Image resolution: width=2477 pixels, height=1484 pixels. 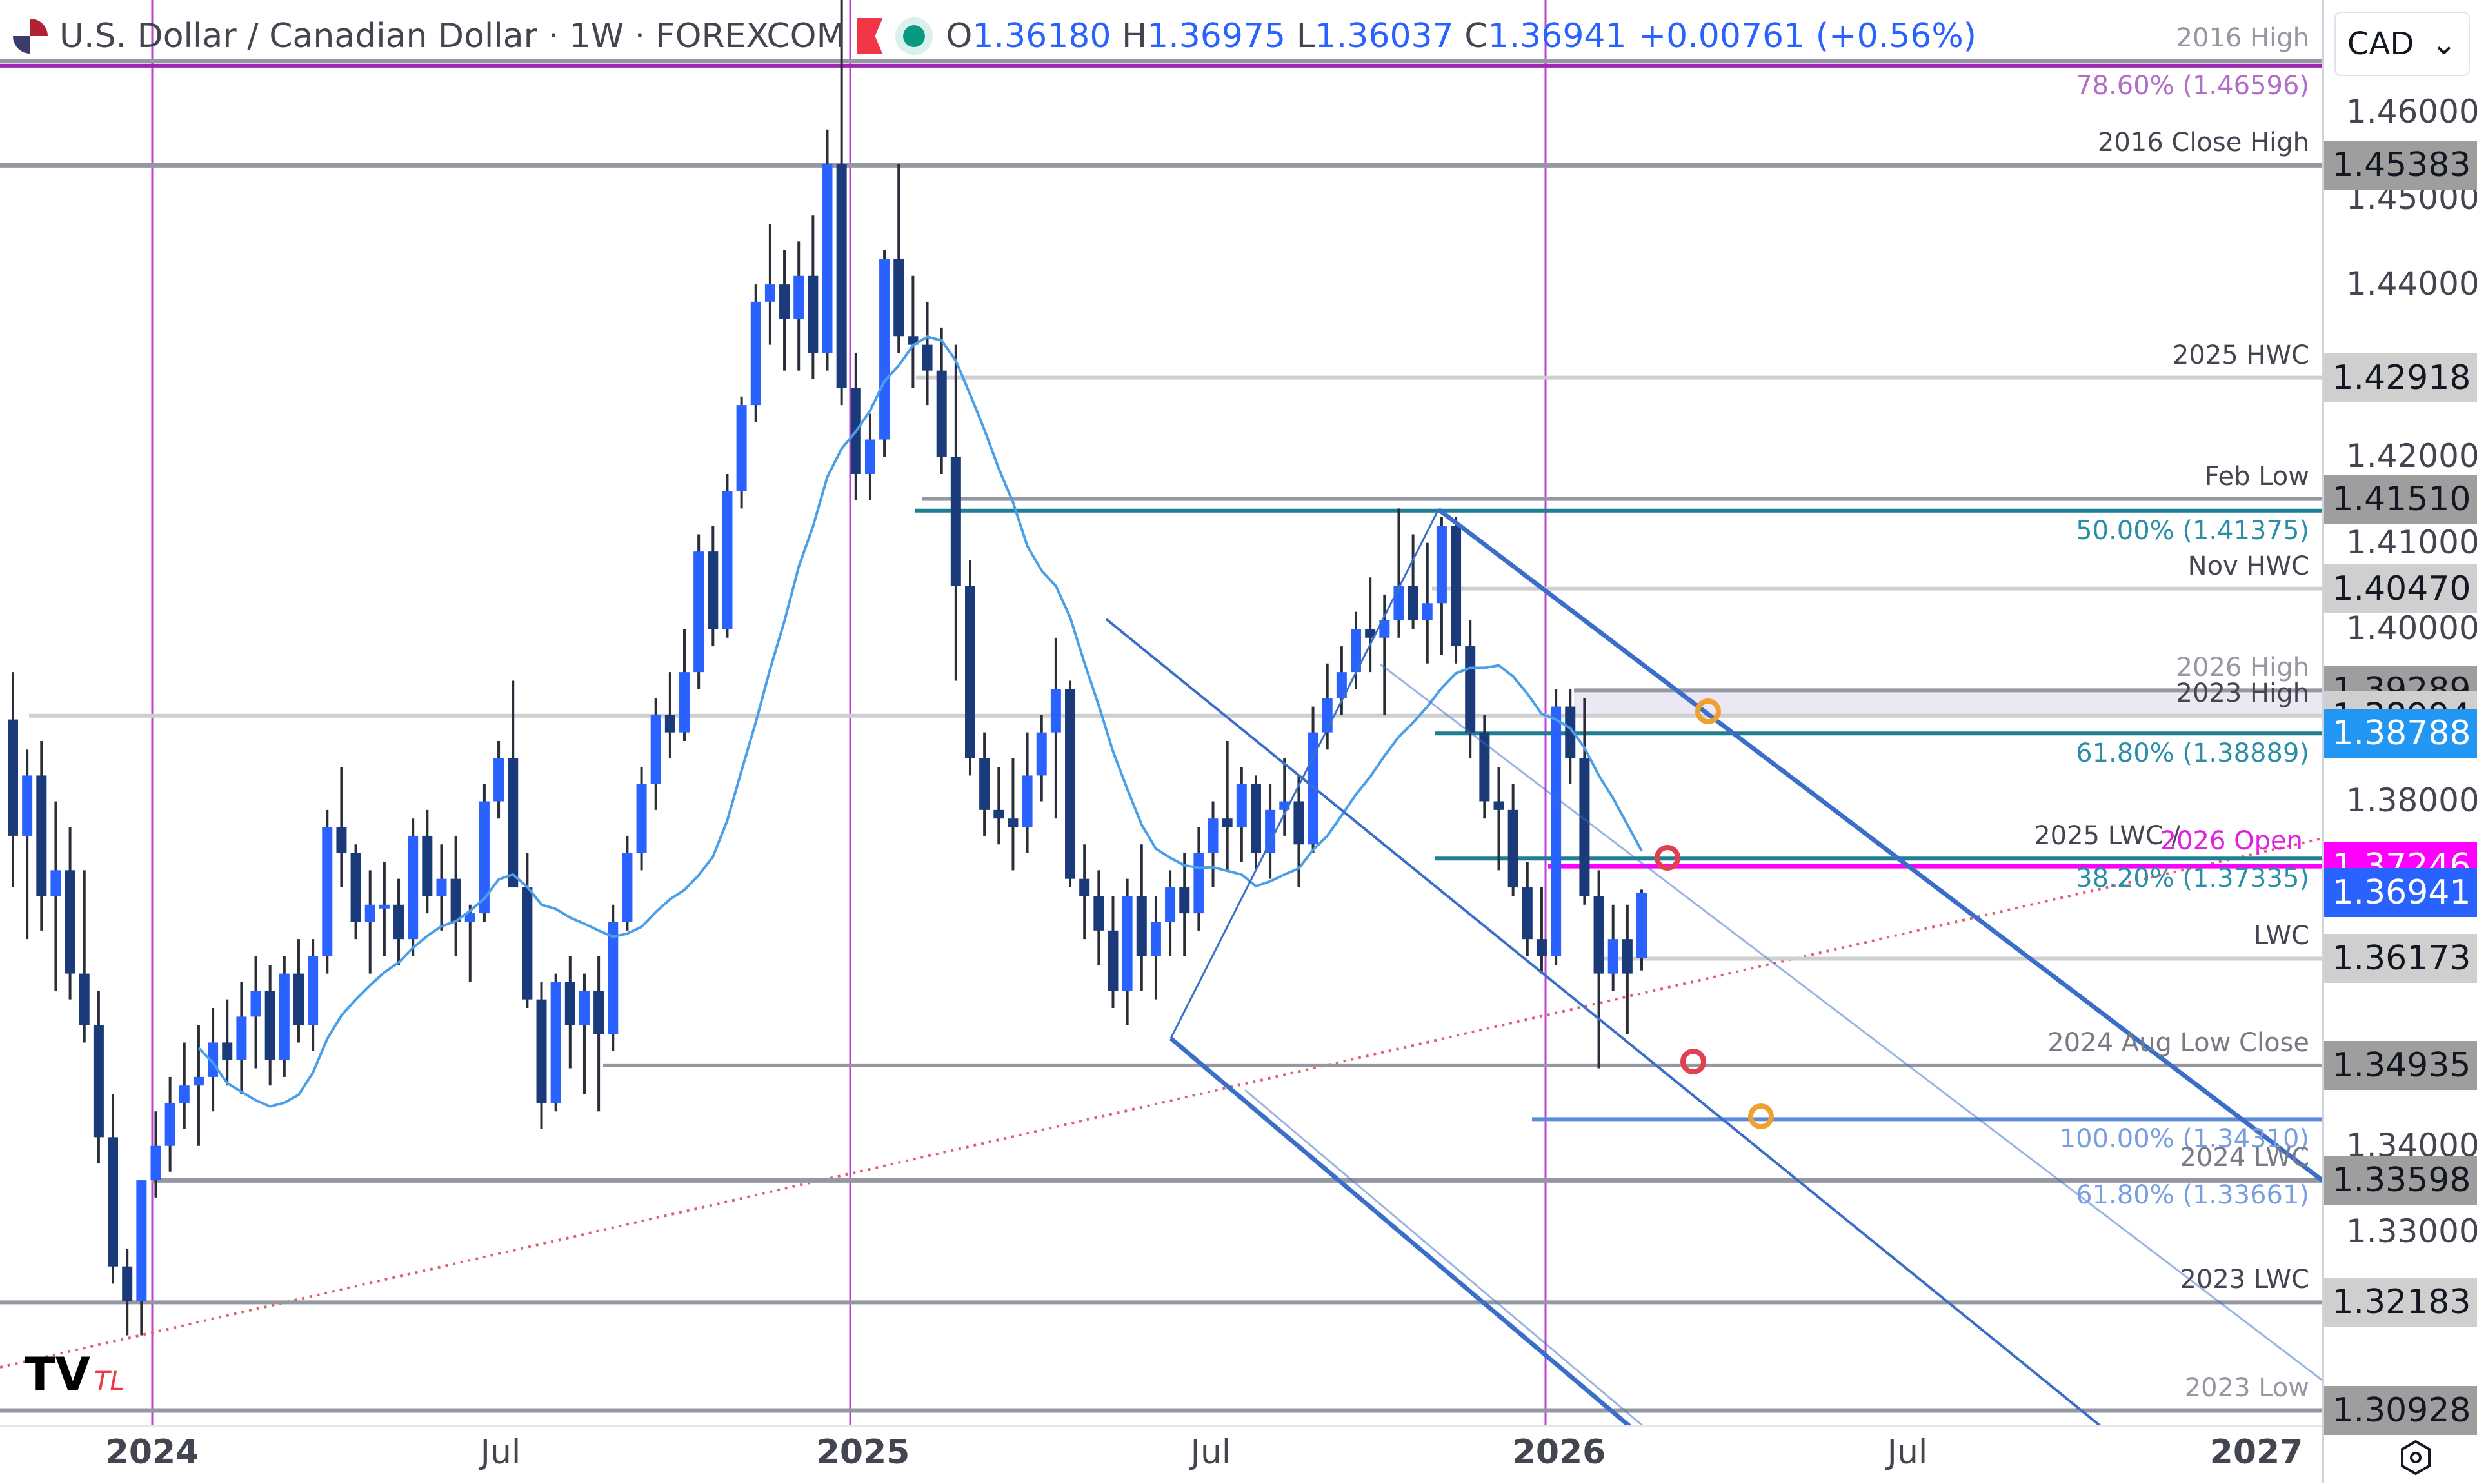 I want to click on settings-icon, so click(x=2416, y=1457).